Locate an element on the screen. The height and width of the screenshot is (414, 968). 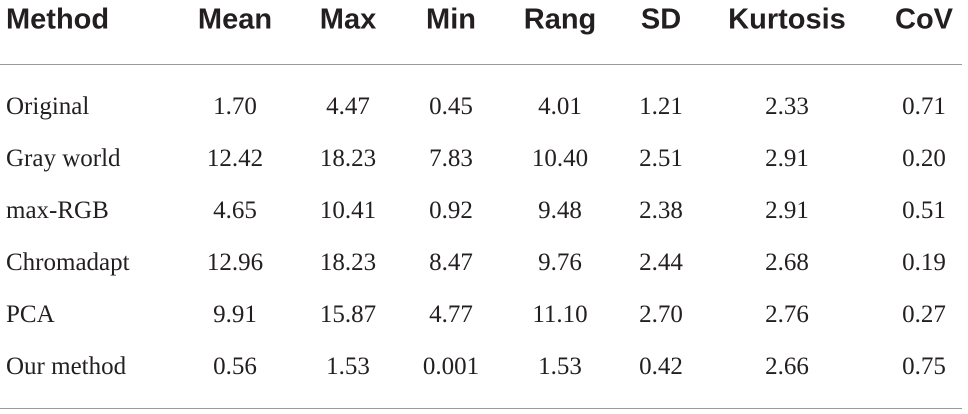
table-cell: 4.01 is located at coordinates (560, 106).